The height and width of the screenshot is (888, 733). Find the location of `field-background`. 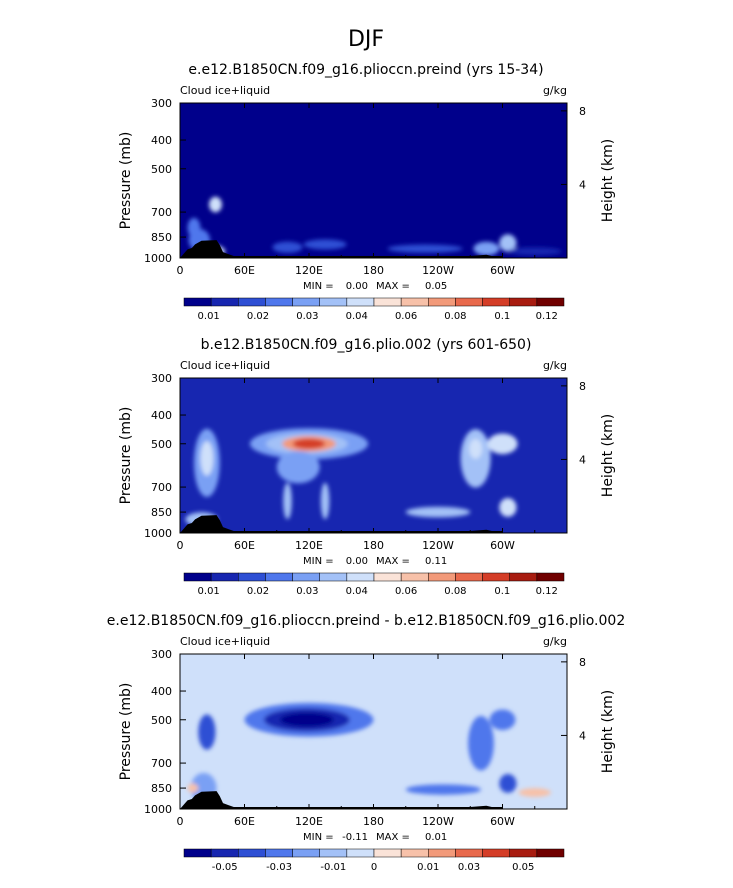

field-background is located at coordinates (373, 180).